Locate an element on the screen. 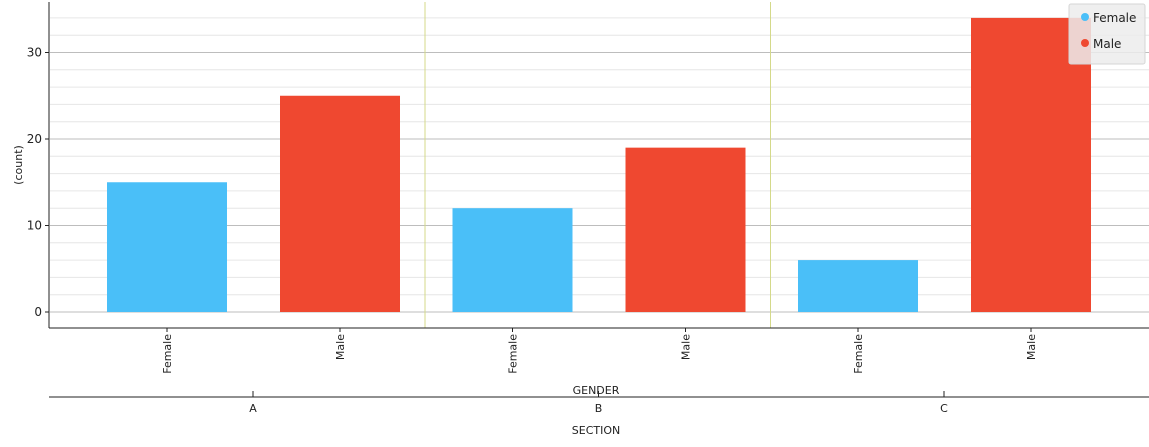 This screenshot has height=447, width=1149. legend-label-female: Female is located at coordinates (1114, 18).